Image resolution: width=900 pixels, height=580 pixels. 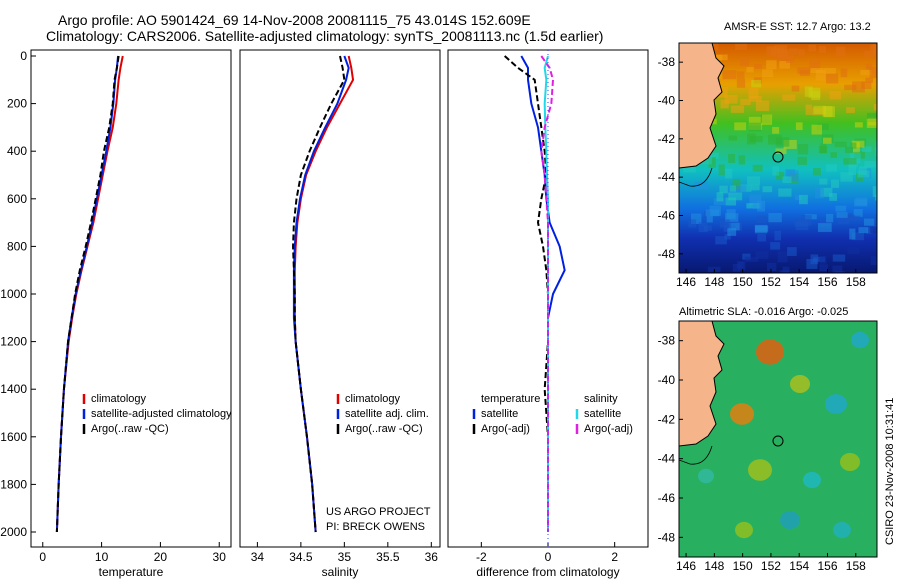 I want to click on y-tick-label: 1400, so click(x=13, y=389).